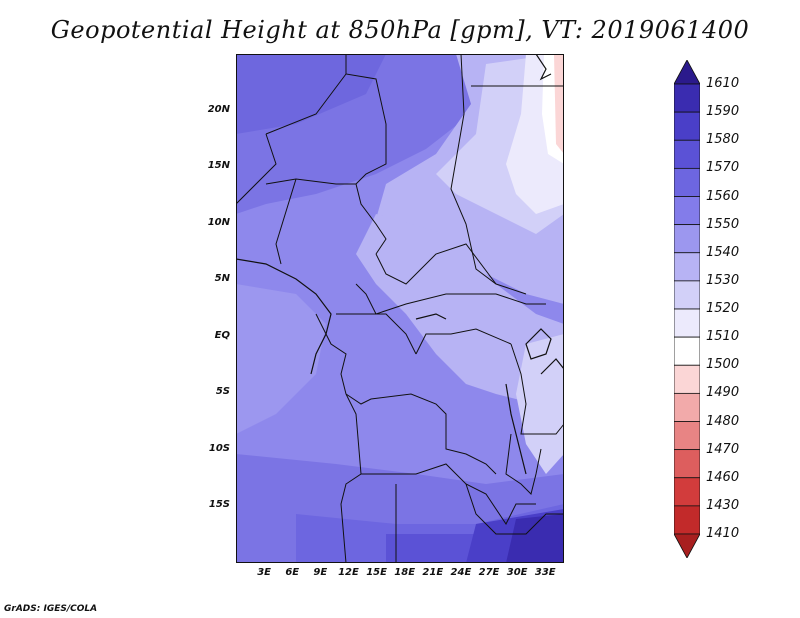 Image resolution: width=800 pixels, height=618 pixels. What do you see at coordinates (723, 112) in the screenshot?
I see `colorbar-tick-label: 1590` at bounding box center [723, 112].